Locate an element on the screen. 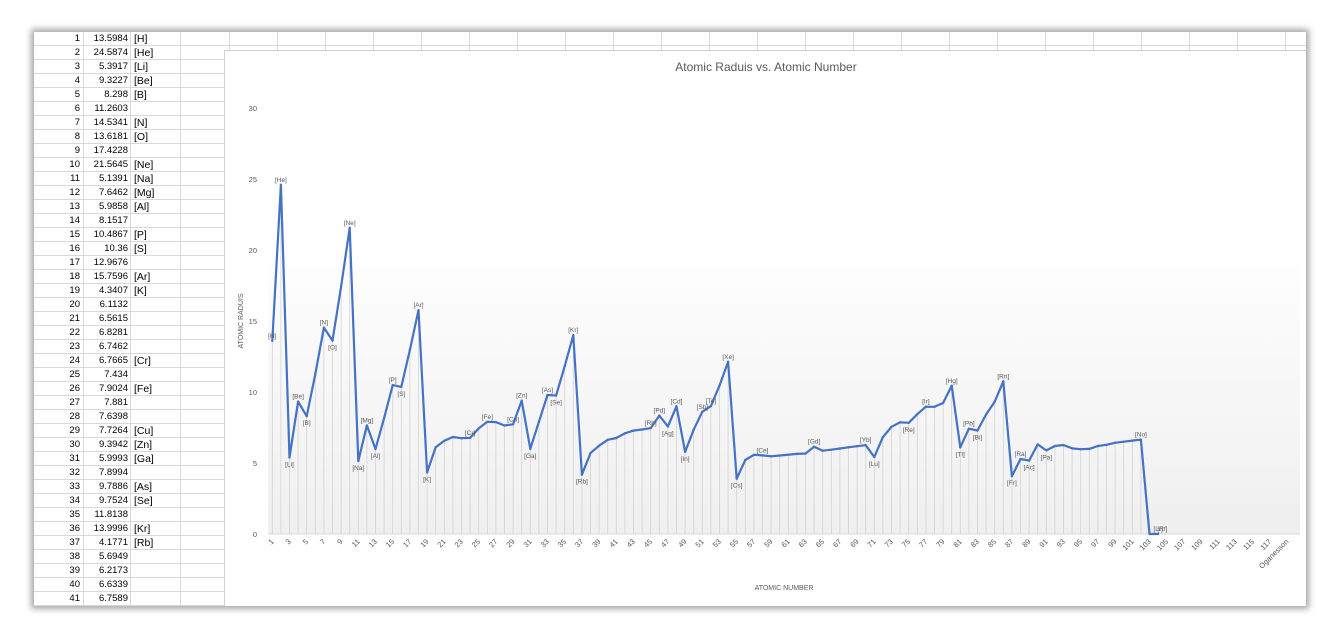 The width and height of the screenshot is (1339, 640). value-cell: 5.1391 is located at coordinates (107, 179).